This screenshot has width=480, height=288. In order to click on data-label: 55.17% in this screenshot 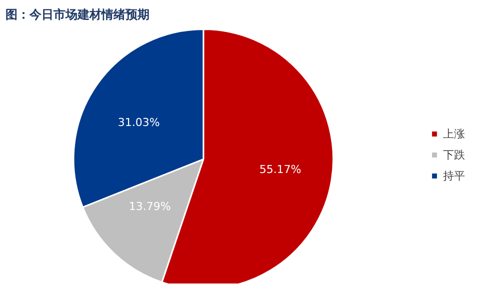, I will do `click(280, 169)`.